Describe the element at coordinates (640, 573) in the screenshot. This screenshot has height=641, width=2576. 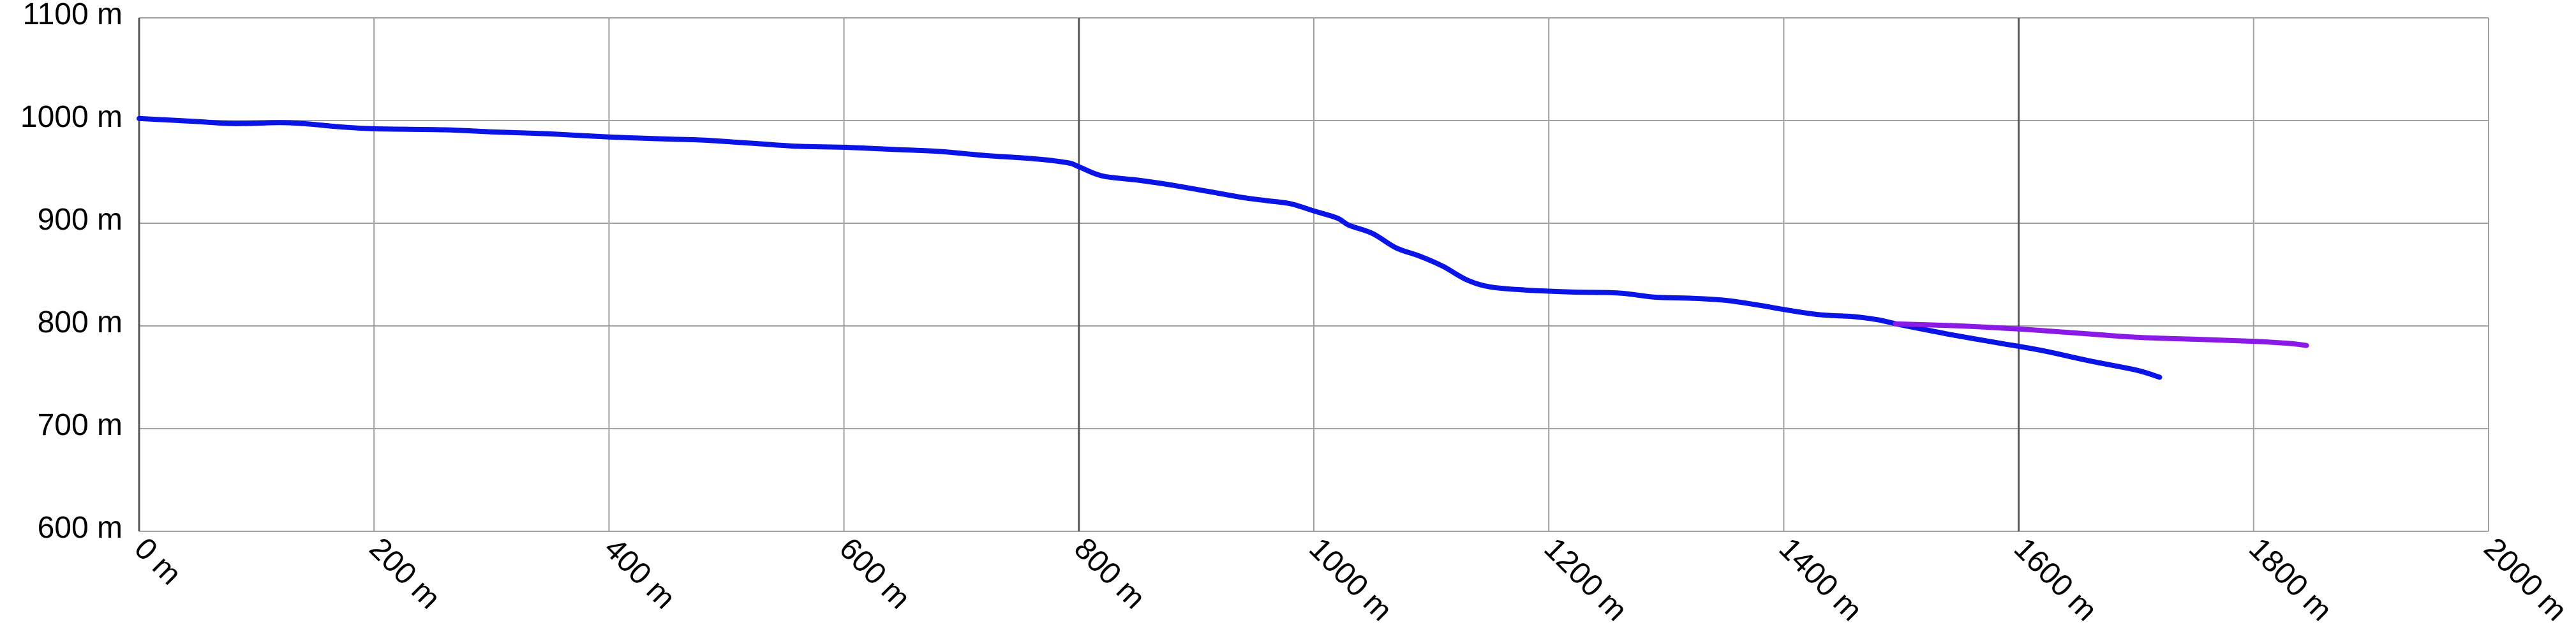
I see `x-tick-label: 400 m` at that location.